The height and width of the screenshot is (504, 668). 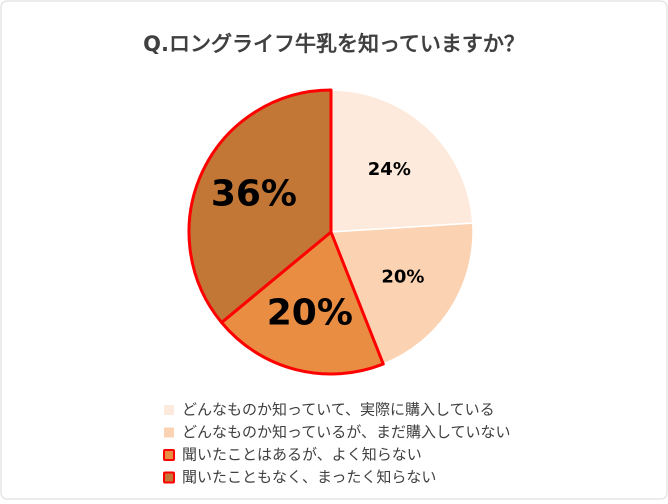 I want to click on data-label: 36%, so click(x=254, y=194).